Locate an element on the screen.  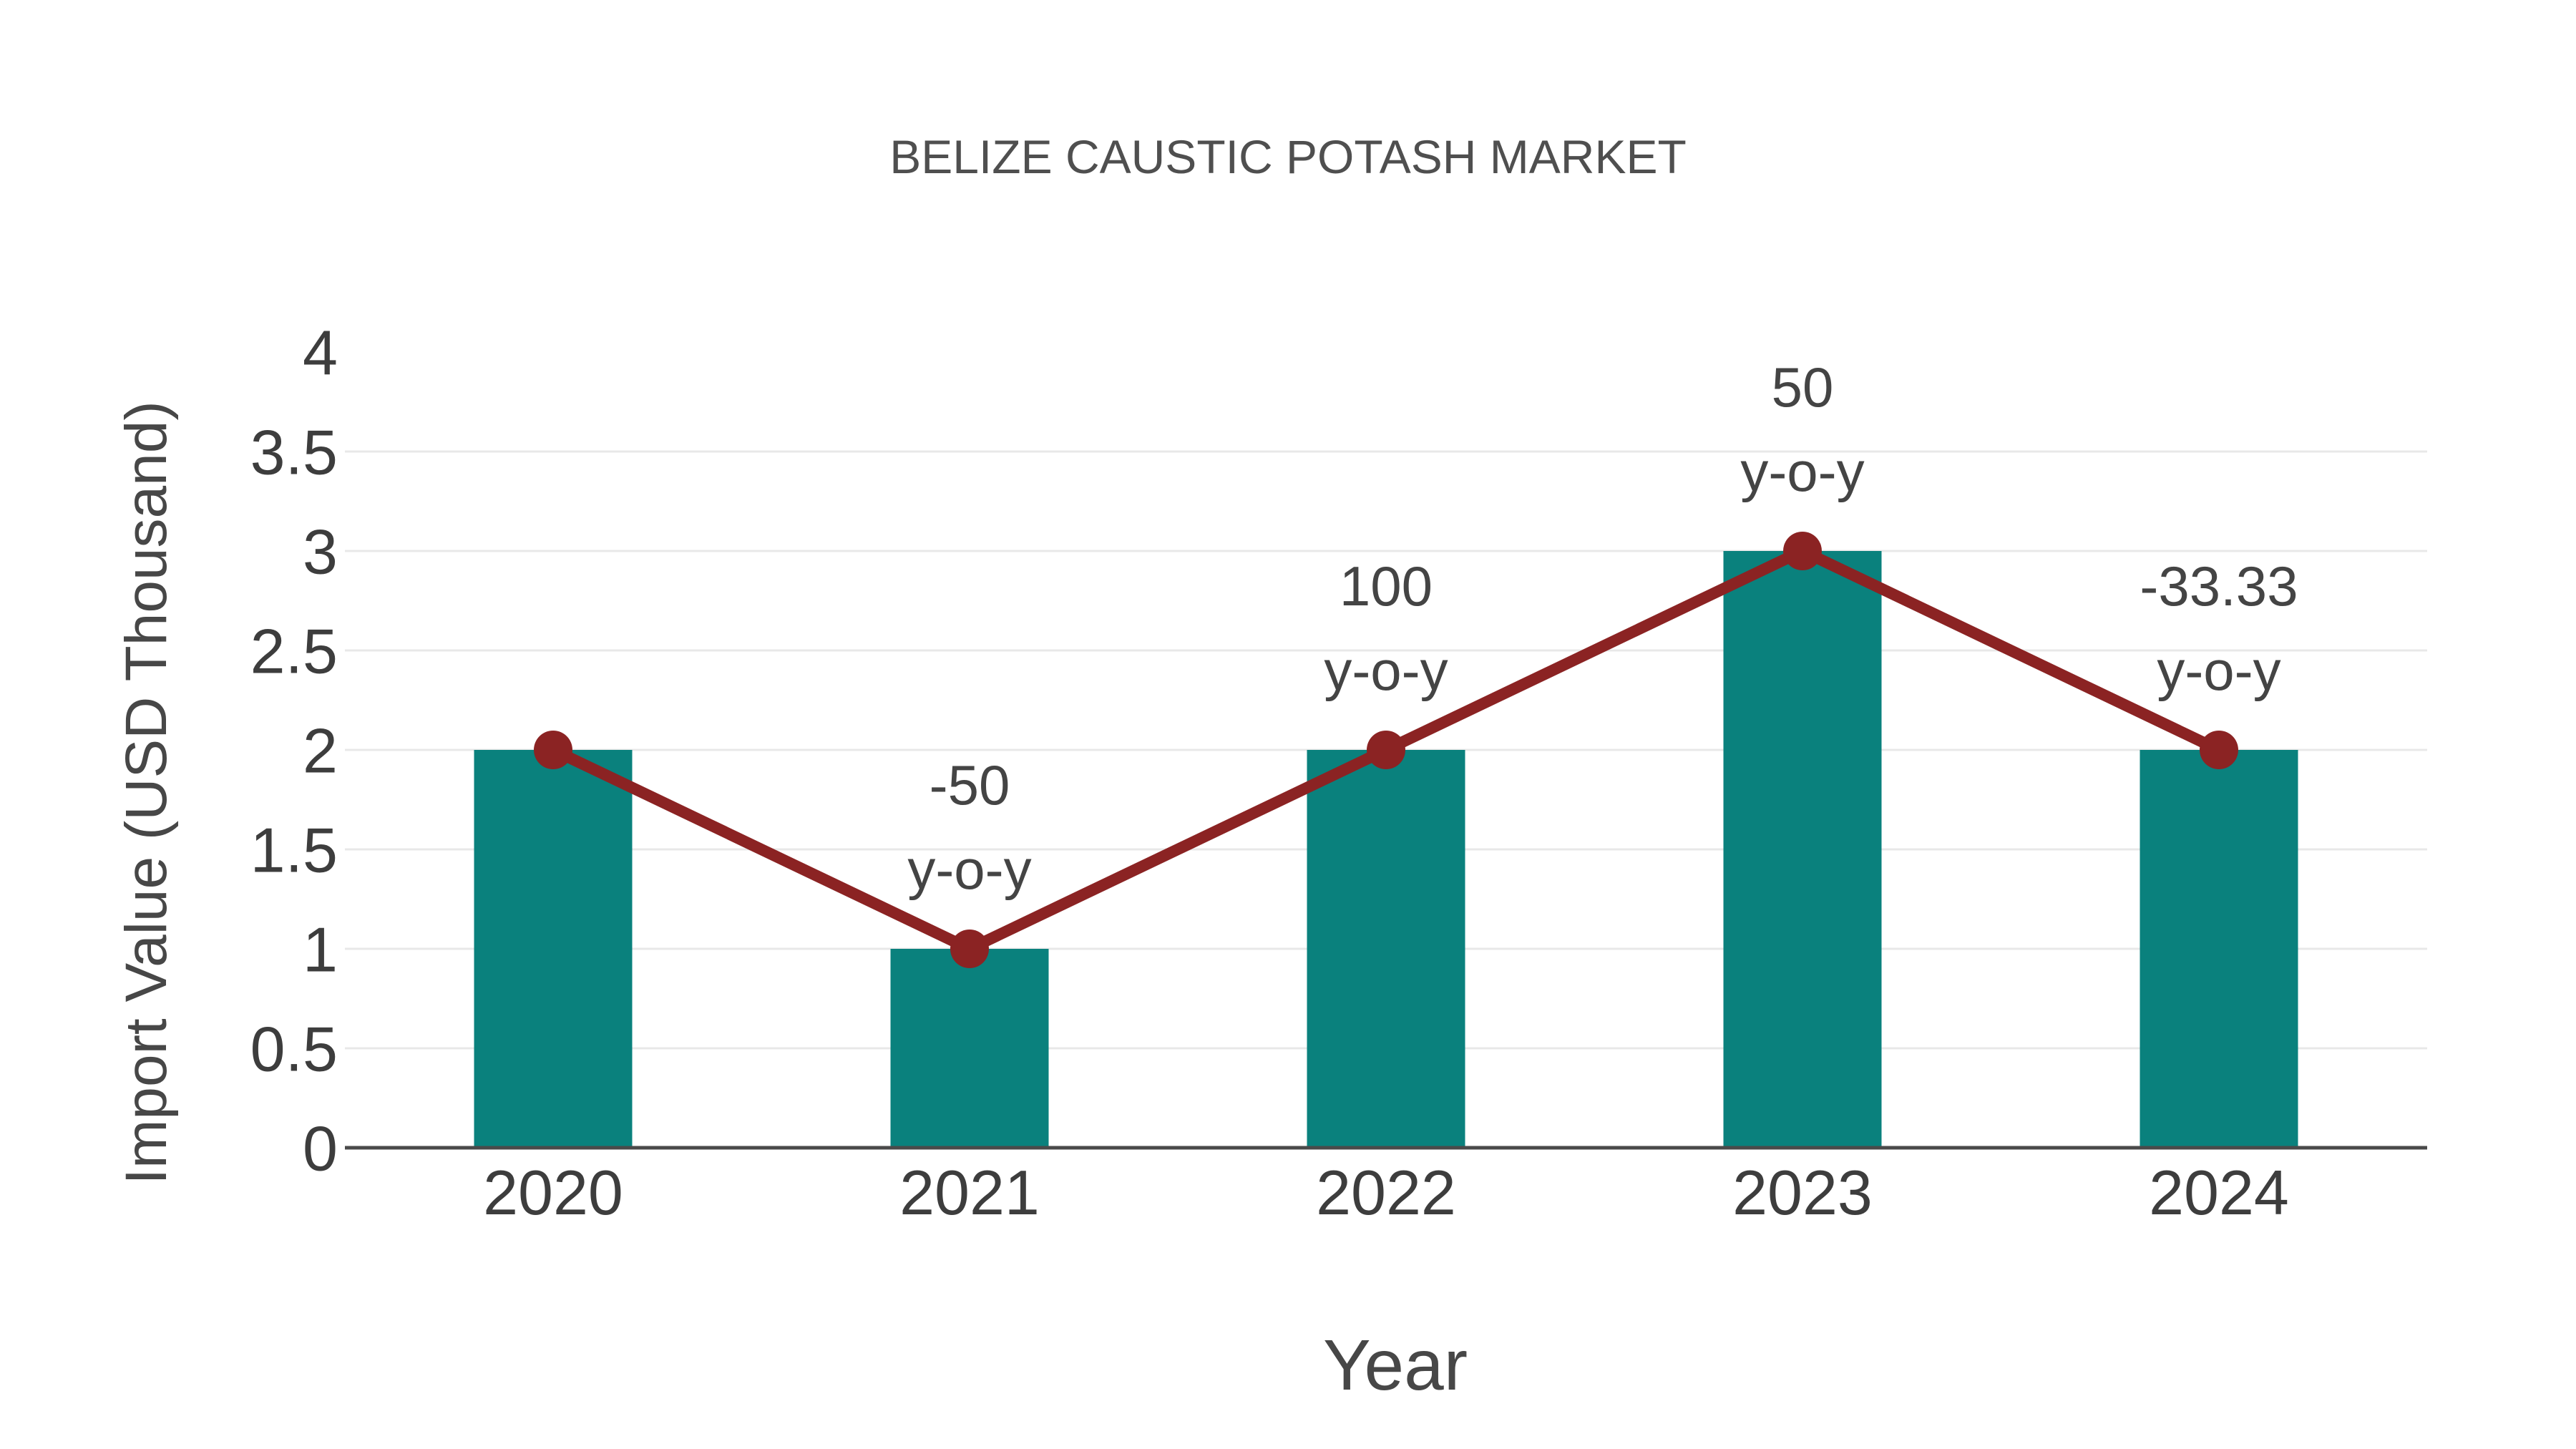
annotation-value: 50 is located at coordinates (1803, 387).